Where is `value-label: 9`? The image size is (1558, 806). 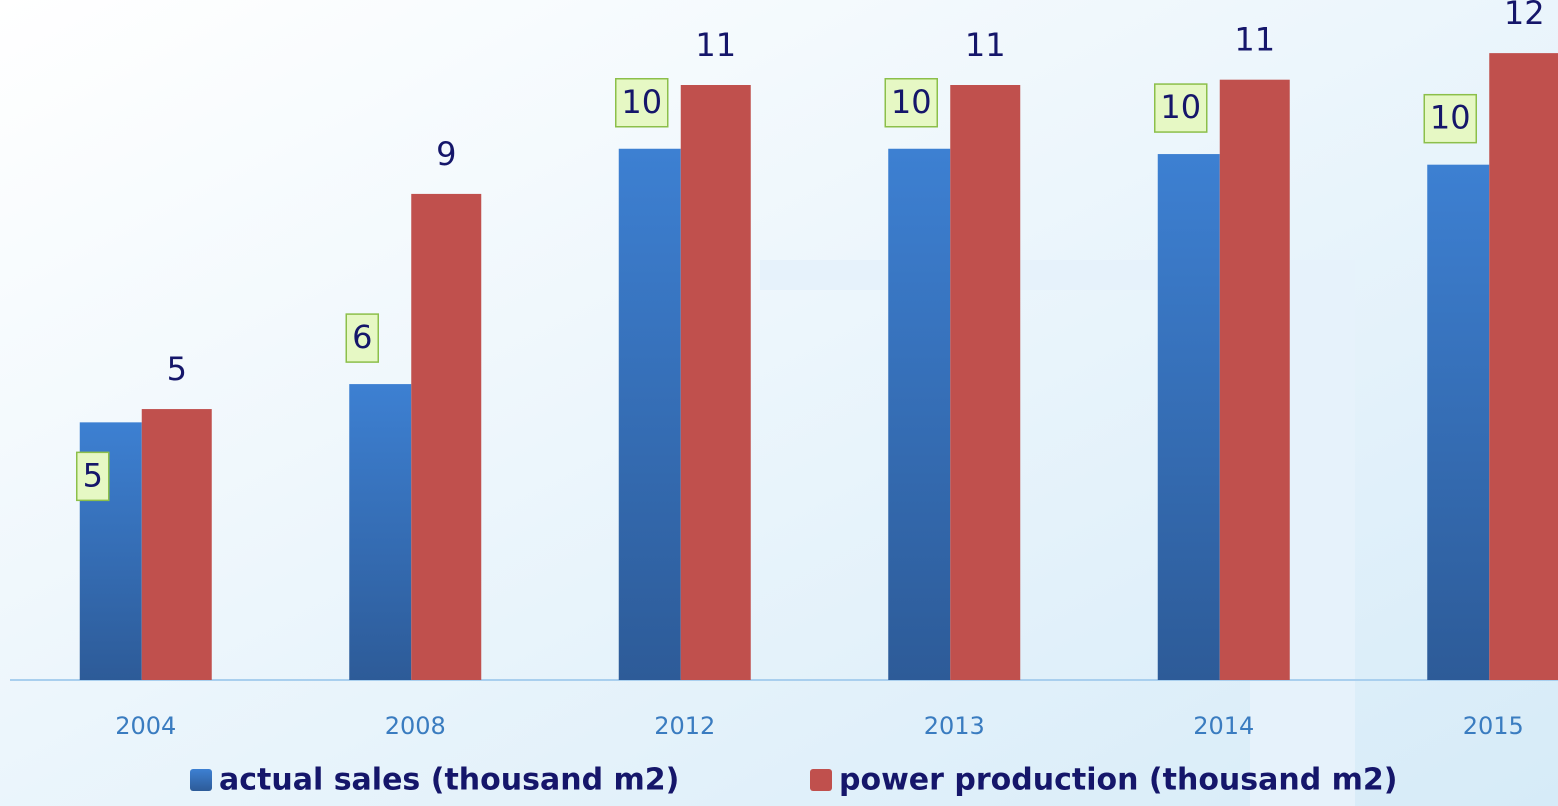
value-label: 9 is located at coordinates (446, 154).